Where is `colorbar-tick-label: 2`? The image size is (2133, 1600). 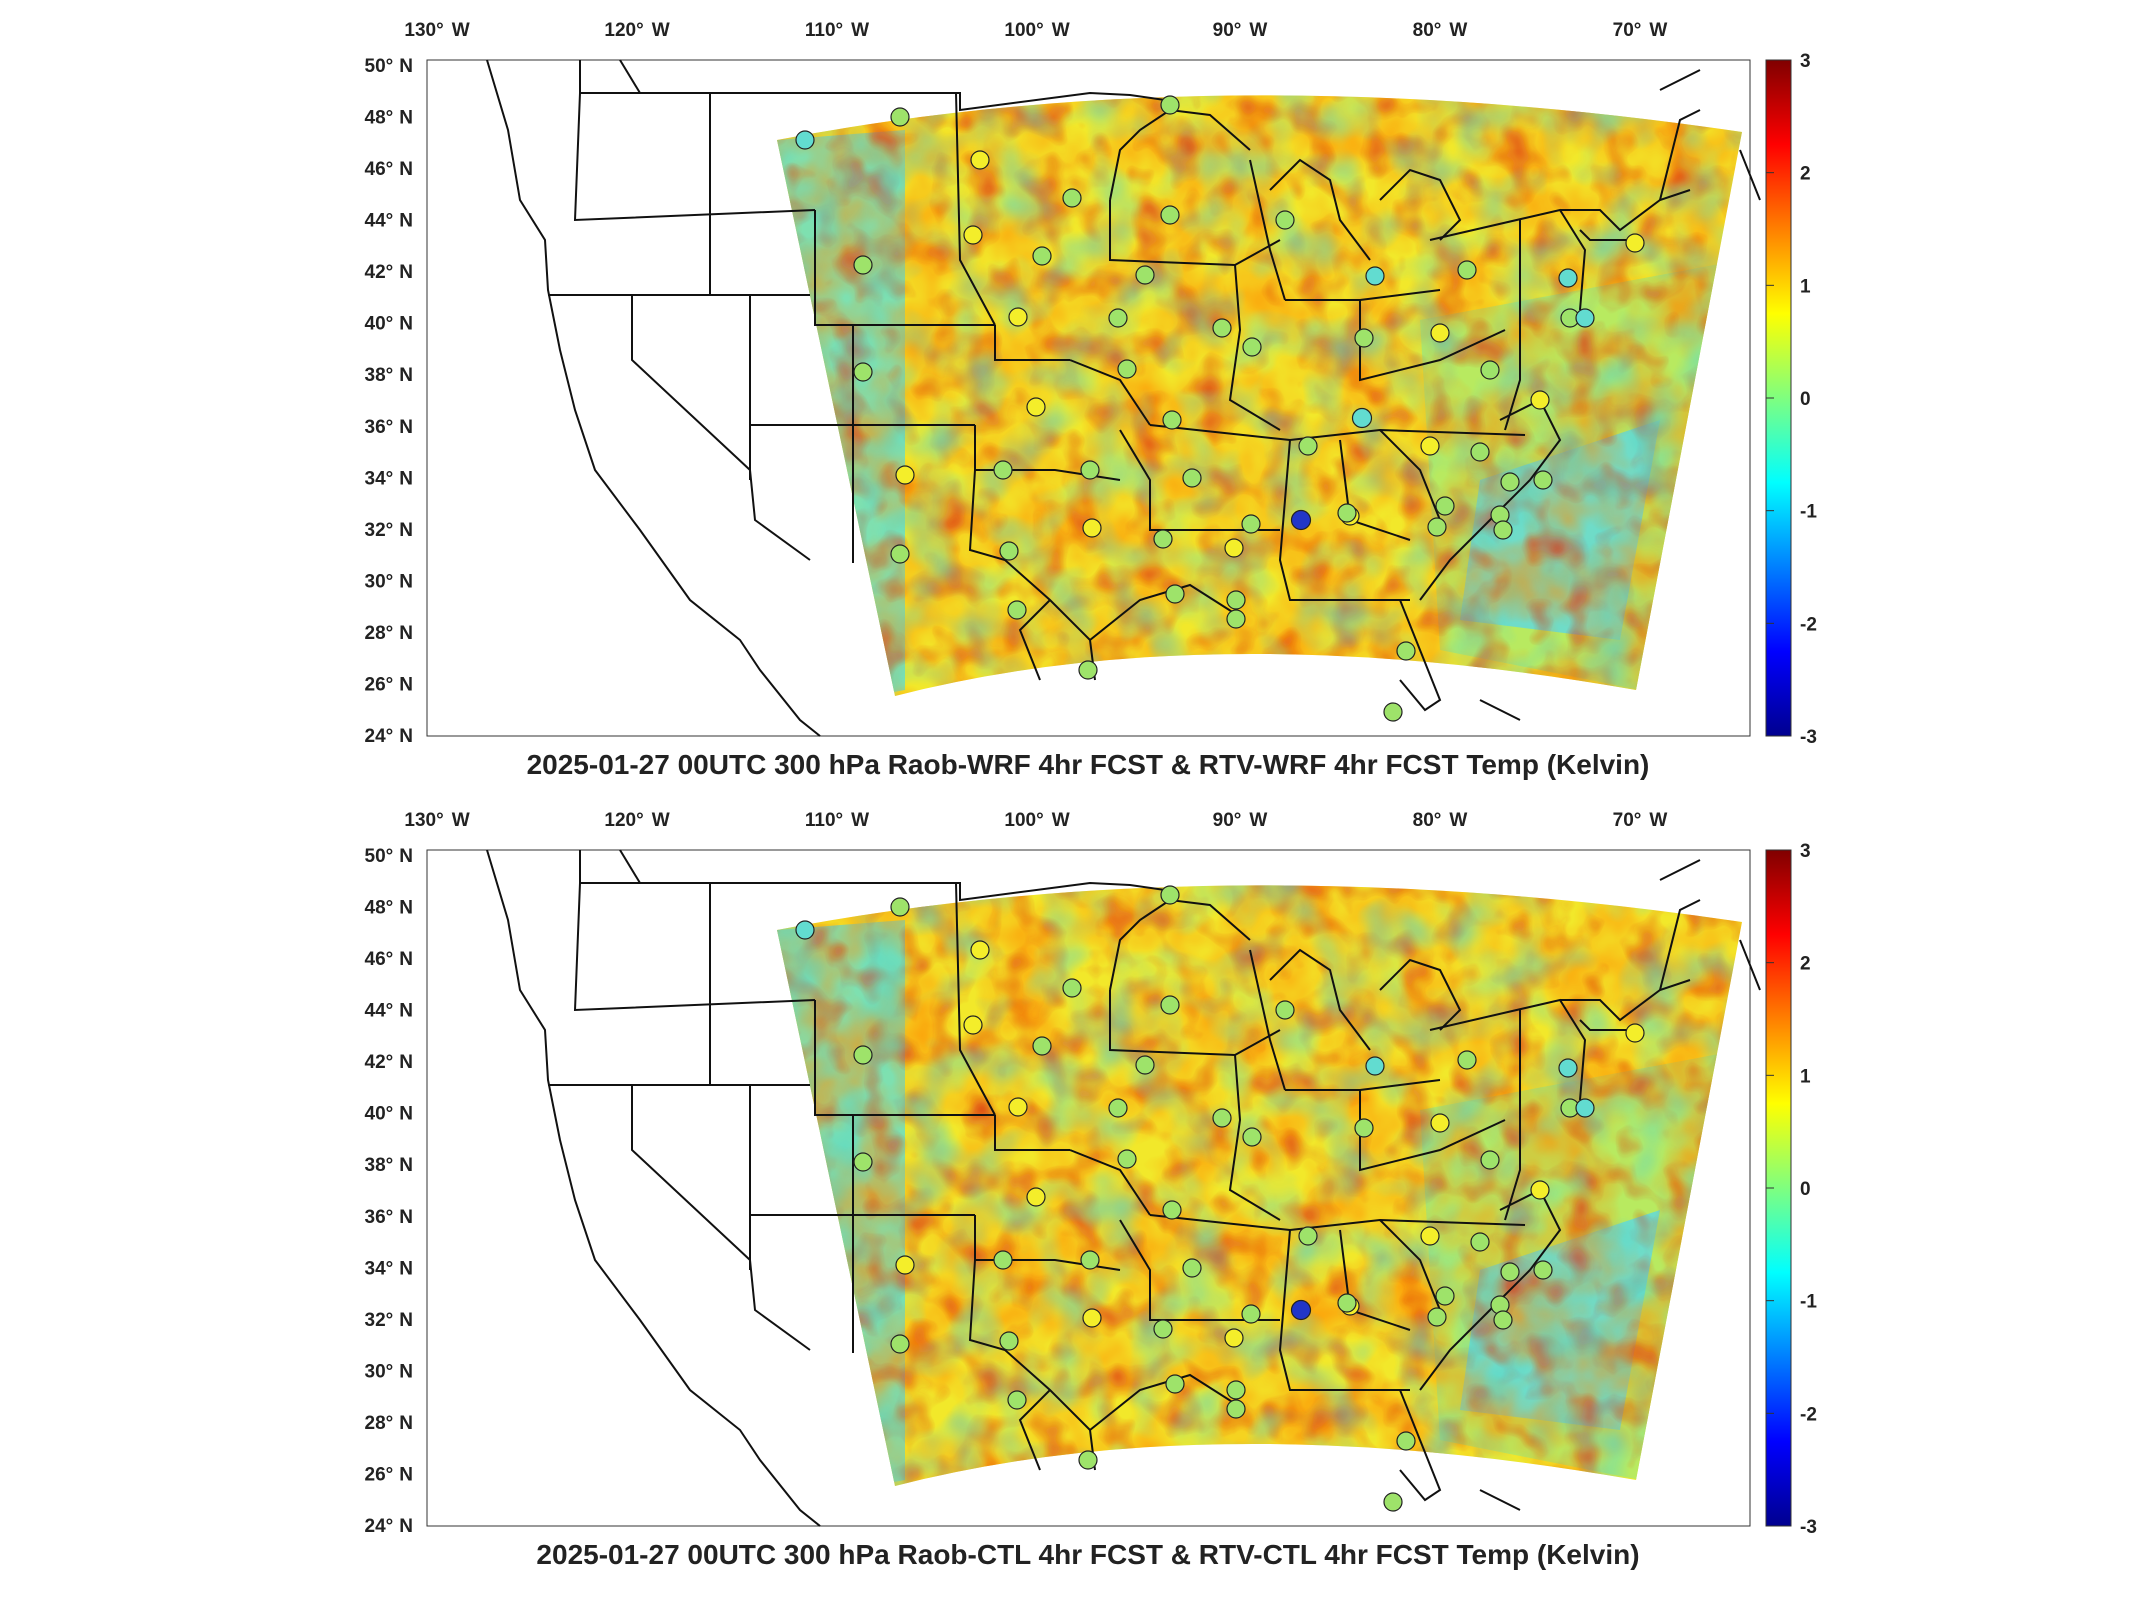
colorbar-tick-label: 2 is located at coordinates (1805, 964).